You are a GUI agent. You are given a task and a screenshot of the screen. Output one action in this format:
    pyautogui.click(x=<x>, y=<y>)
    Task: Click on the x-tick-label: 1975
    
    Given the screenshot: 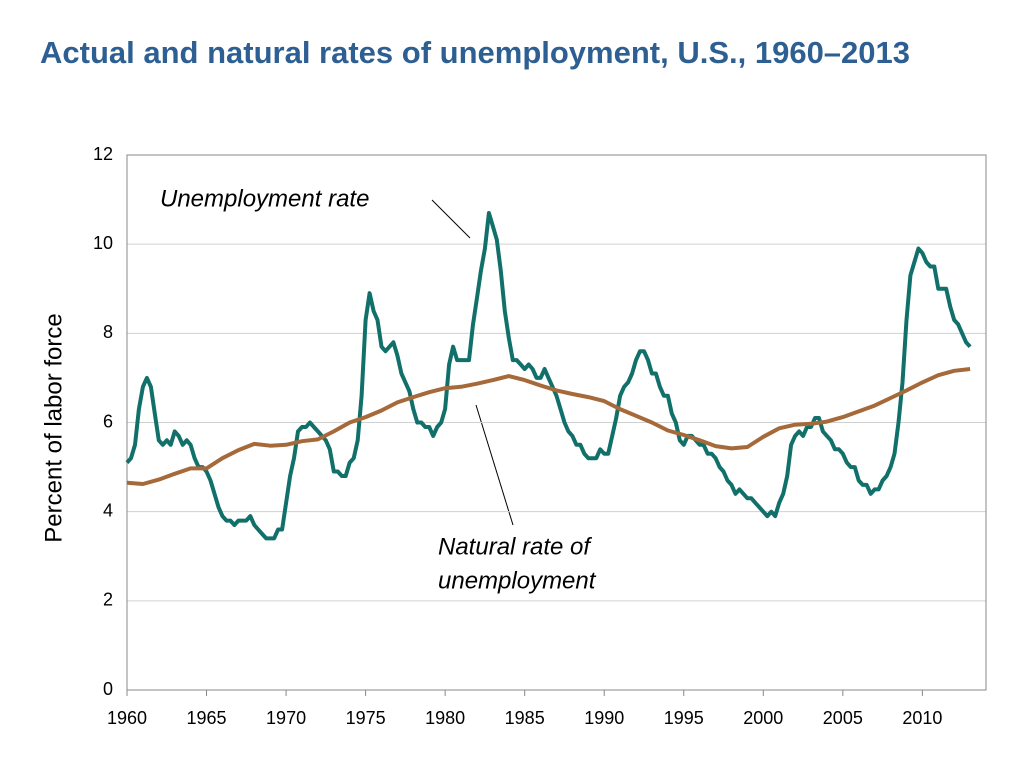 What is the action you would take?
    pyautogui.click(x=366, y=718)
    